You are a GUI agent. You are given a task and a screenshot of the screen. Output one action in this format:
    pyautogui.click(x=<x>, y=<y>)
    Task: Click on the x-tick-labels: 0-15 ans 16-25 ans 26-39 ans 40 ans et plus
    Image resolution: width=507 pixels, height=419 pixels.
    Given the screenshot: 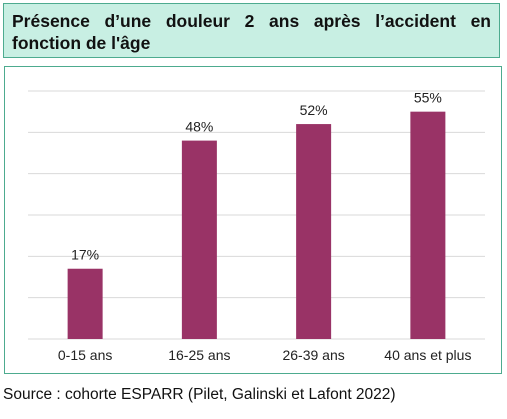 What is the action you would take?
    pyautogui.click(x=265, y=355)
    